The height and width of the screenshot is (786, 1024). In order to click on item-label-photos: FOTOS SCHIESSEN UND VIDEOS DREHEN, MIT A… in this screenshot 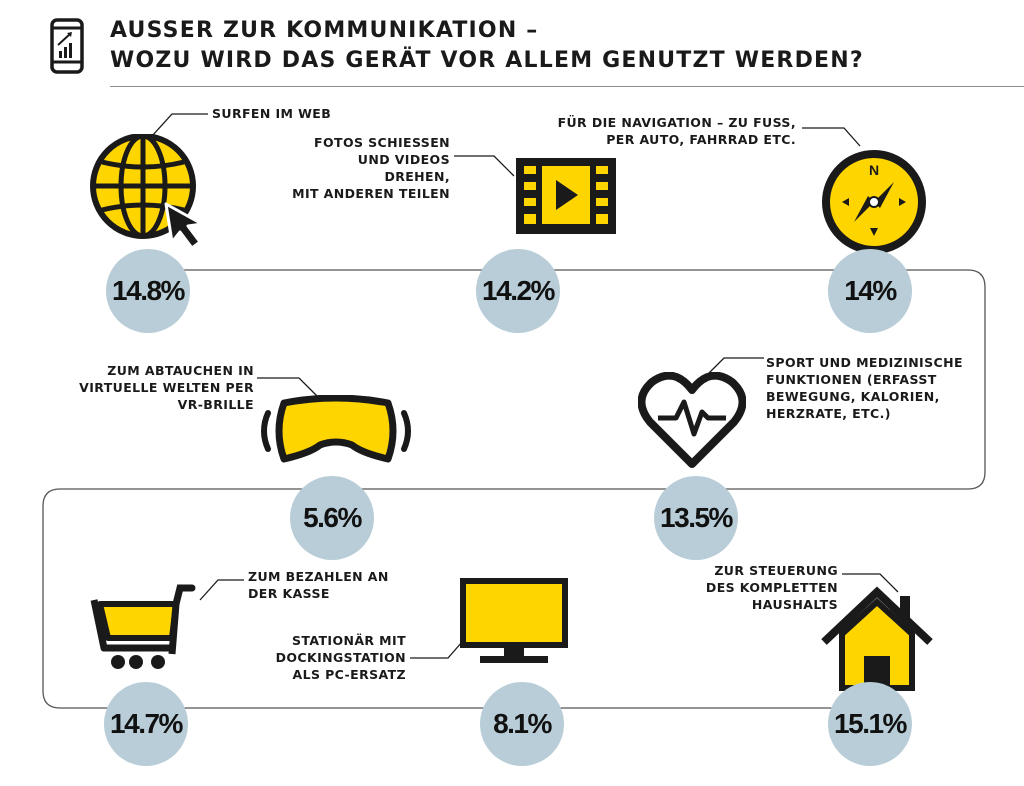, I will do `click(371, 168)`.